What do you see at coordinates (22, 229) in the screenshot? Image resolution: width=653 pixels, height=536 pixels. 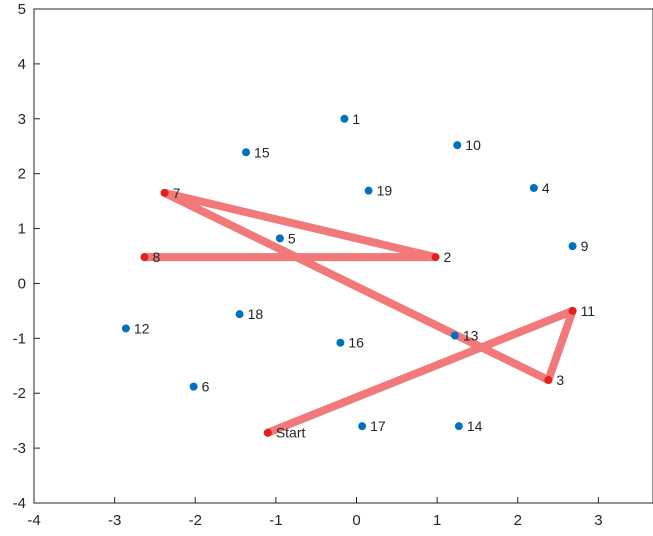 I see `y-tick-label: 1` at bounding box center [22, 229].